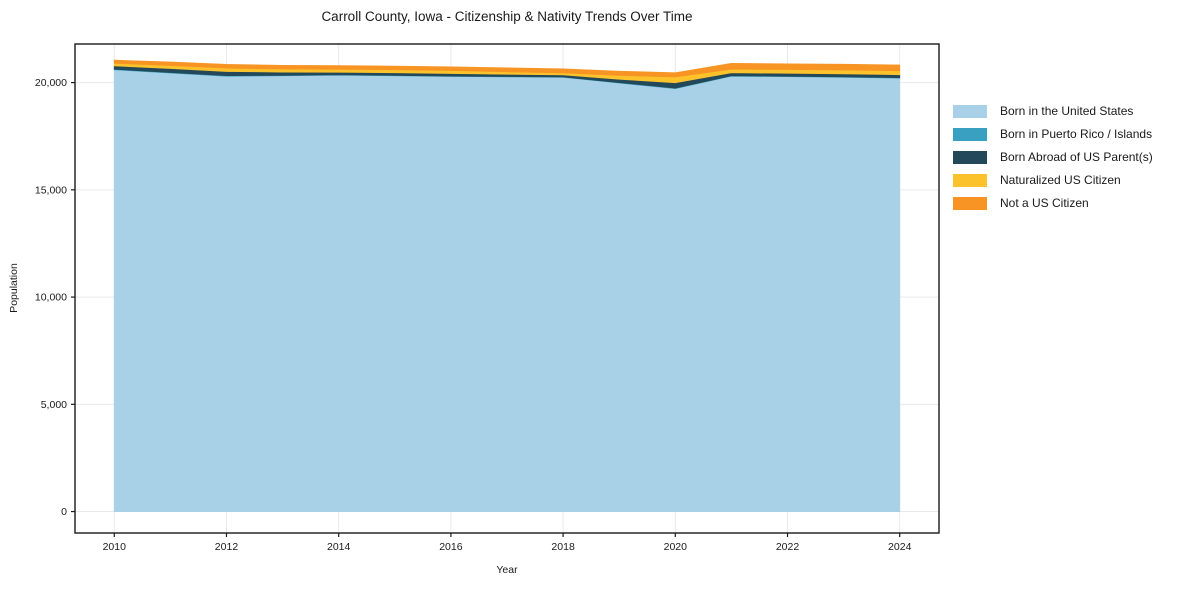  I want to click on legend-item: Born in Puerto Rico / Islands, so click(1053, 134).